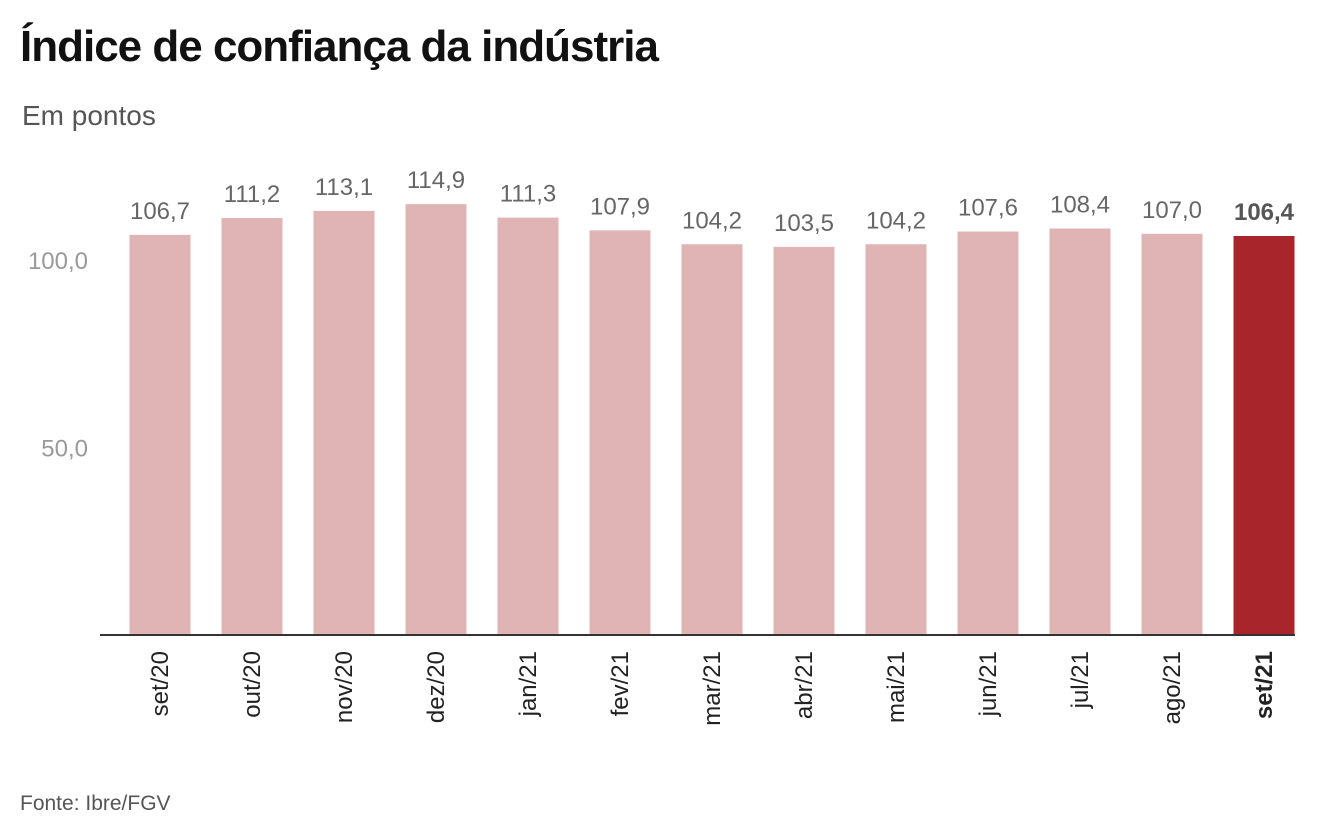 The height and width of the screenshot is (840, 1340). I want to click on category-label: set/20, so click(160, 683).